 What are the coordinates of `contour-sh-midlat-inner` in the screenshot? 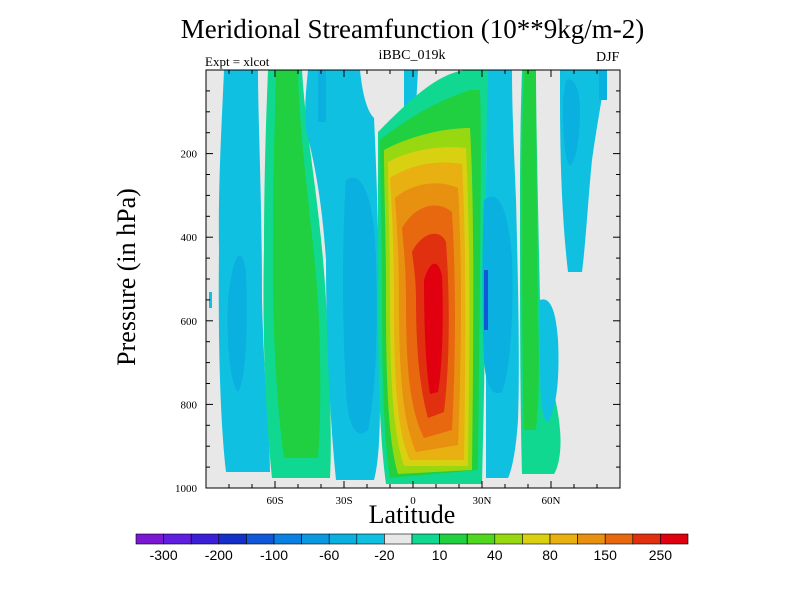 It's located at (360, 305).